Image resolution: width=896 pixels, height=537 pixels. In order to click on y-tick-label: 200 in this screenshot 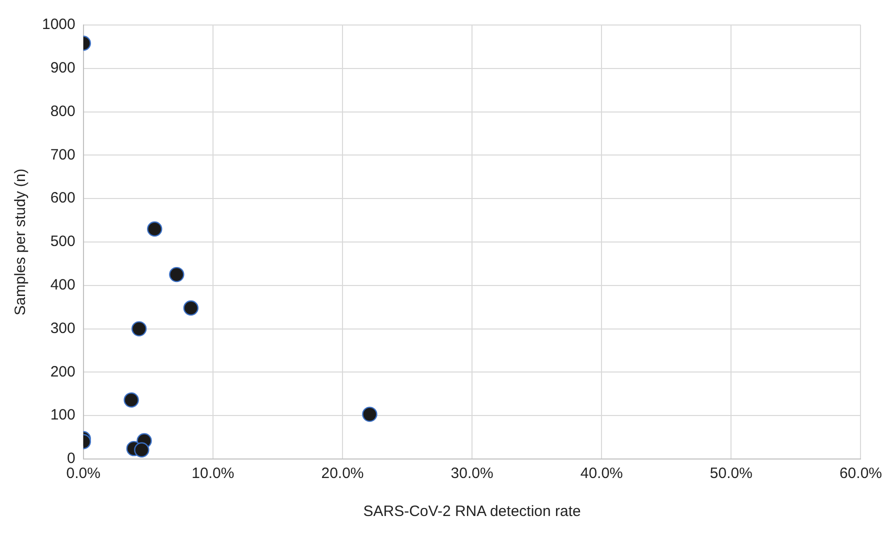, I will do `click(63, 371)`.